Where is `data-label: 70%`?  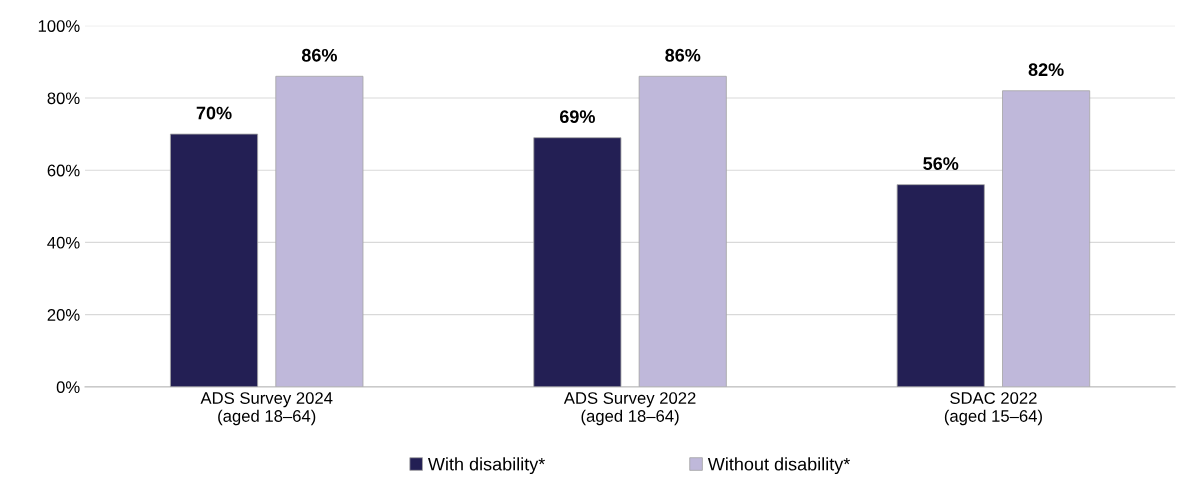 data-label: 70% is located at coordinates (214, 113).